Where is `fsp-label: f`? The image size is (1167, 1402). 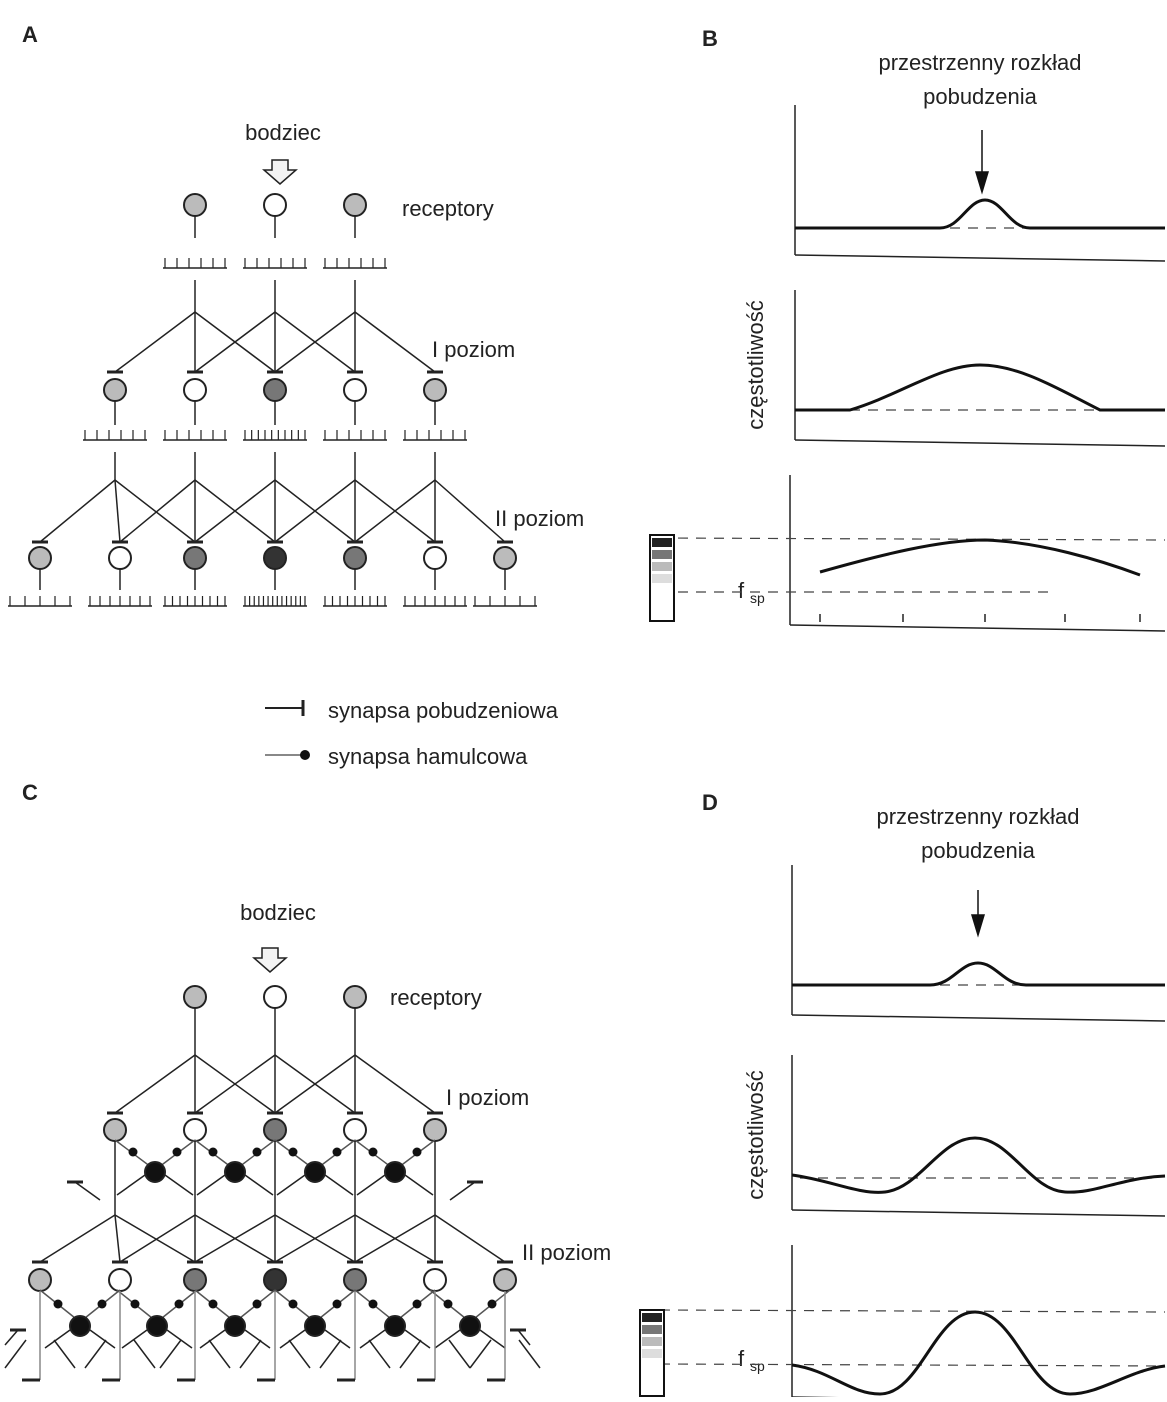 fsp-label: f is located at coordinates (741, 1358).